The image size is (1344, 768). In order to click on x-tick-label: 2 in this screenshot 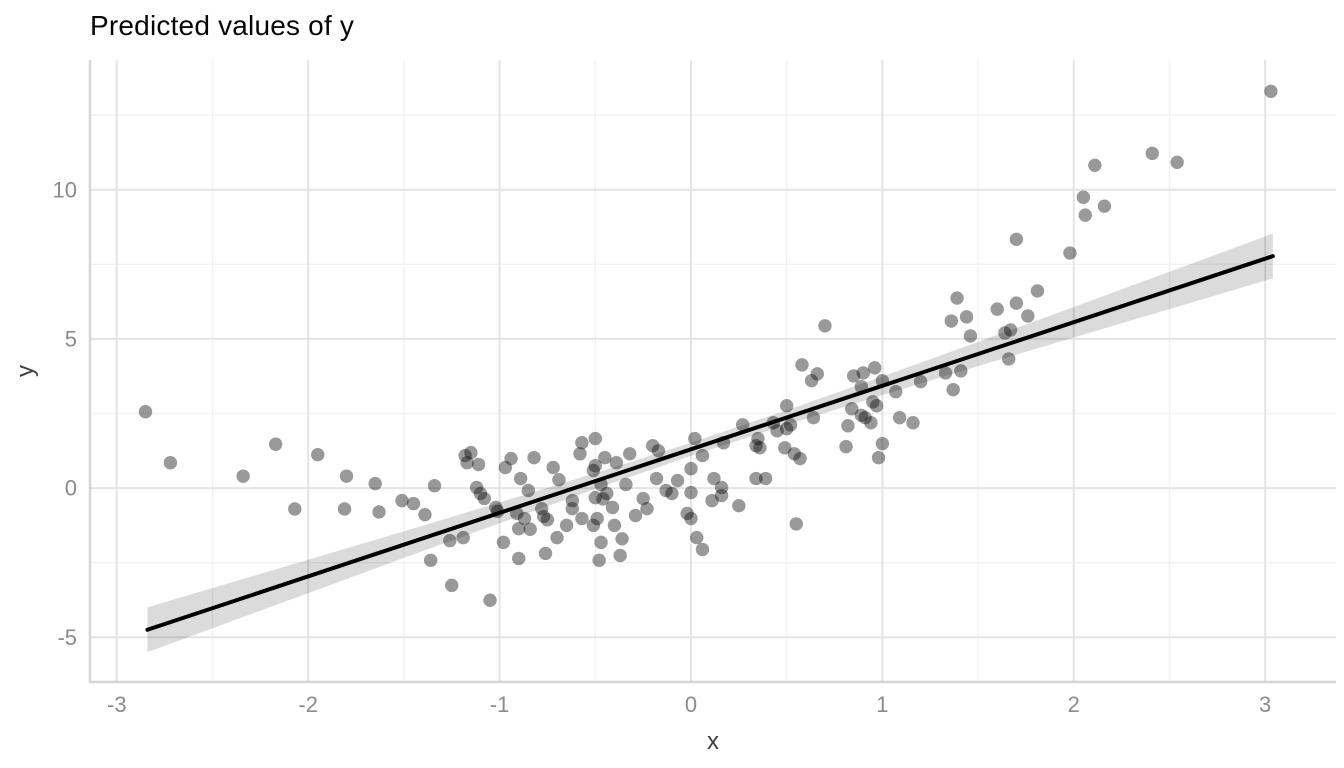, I will do `click(1074, 704)`.